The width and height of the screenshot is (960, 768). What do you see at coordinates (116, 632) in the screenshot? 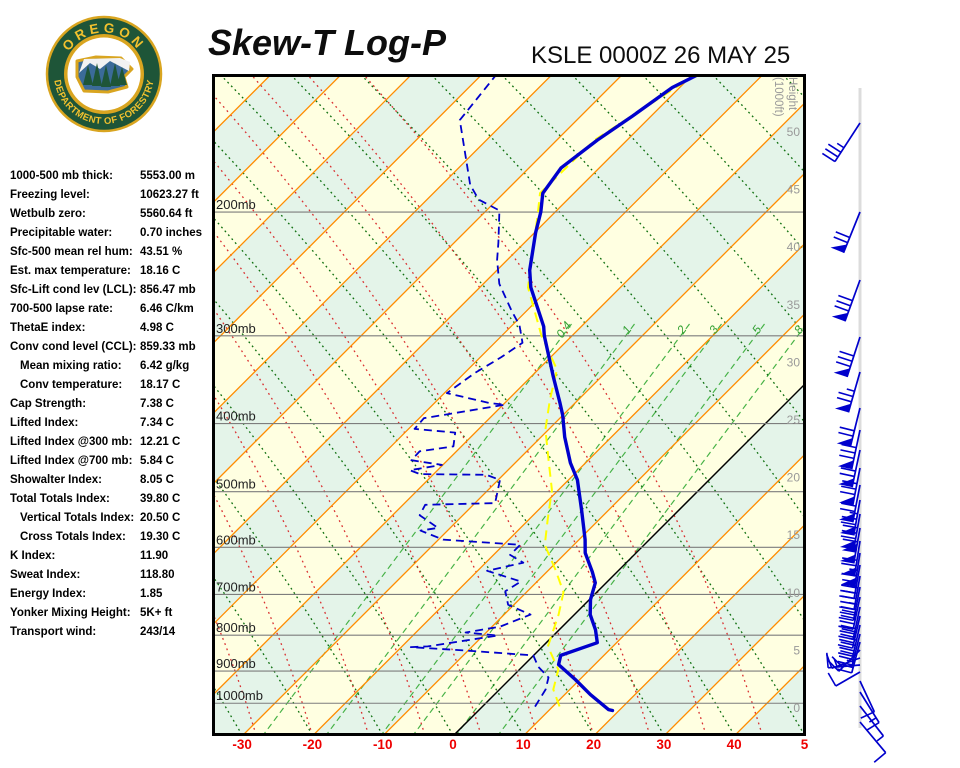
I see `index-row: Transport wind: 243/14` at bounding box center [116, 632].